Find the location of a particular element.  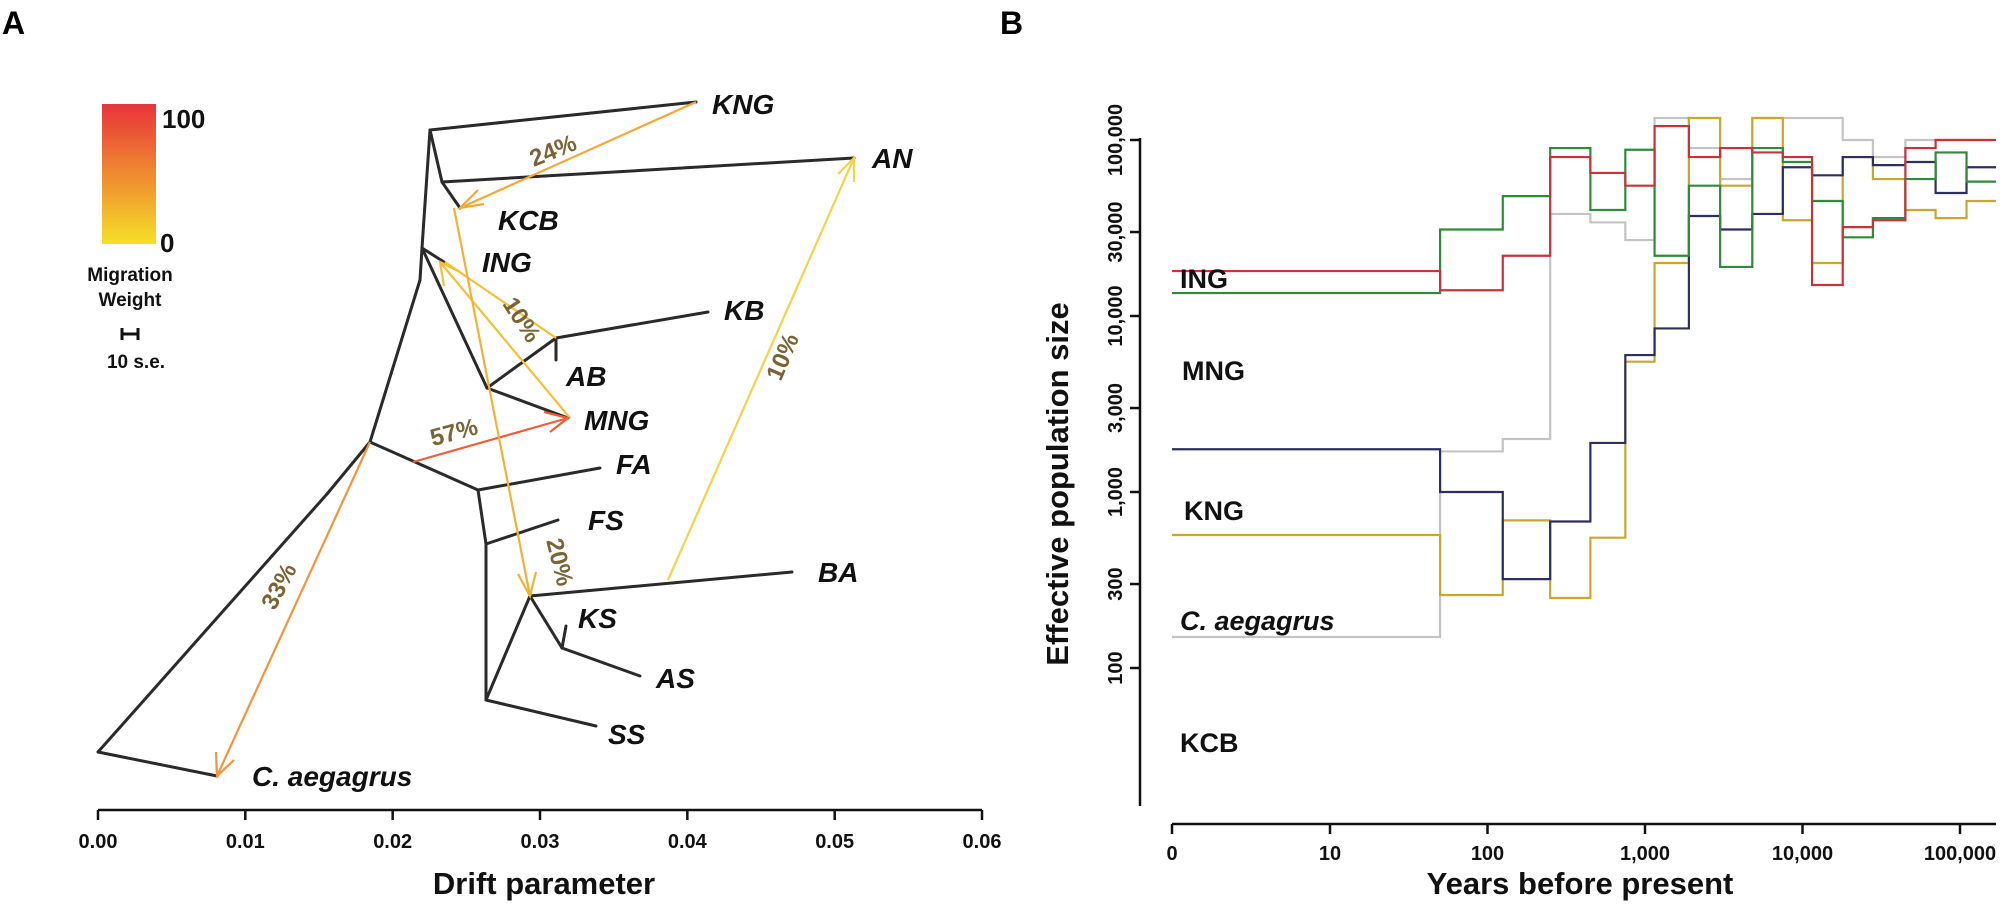

drift-axis-title: Drift parameter is located at coordinates (544, 883).